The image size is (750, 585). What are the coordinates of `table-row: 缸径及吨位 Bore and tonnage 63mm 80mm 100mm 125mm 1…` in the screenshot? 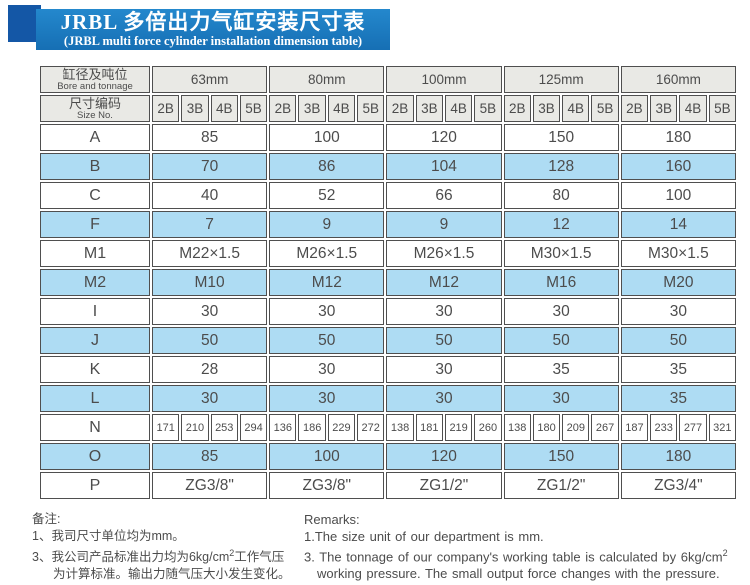 It's located at (388, 79).